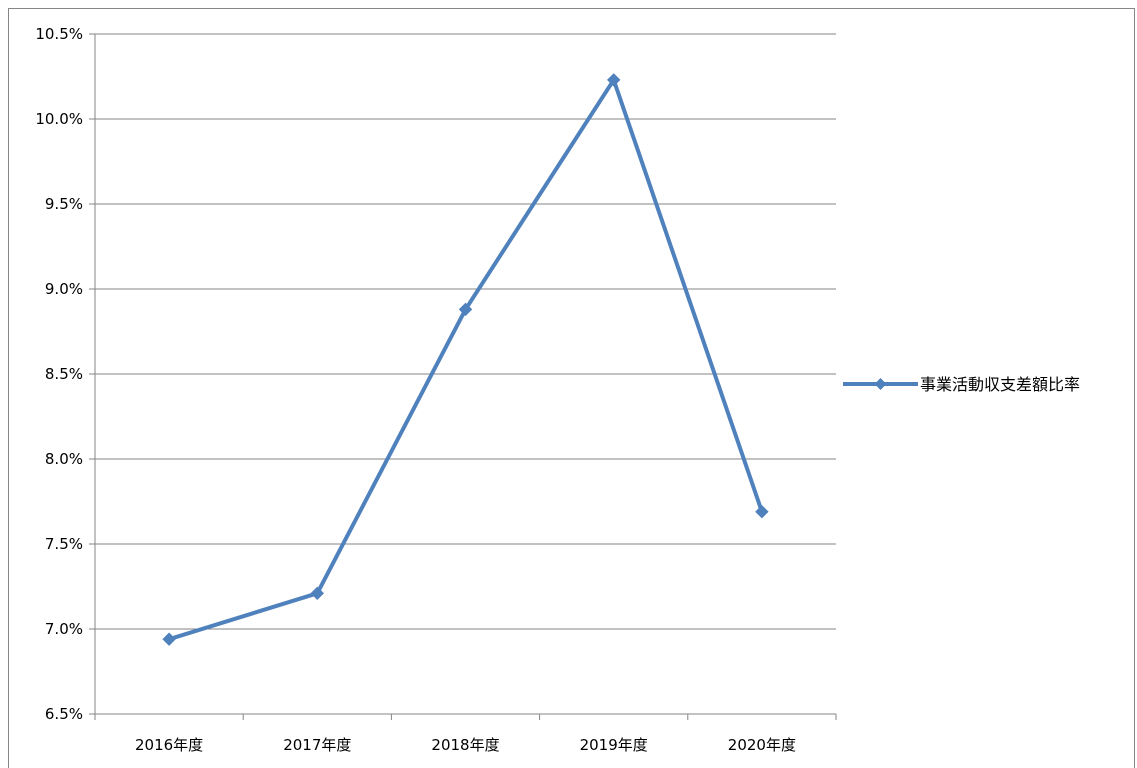 This screenshot has height=768, width=1137. Describe the element at coordinates (317, 745) in the screenshot. I see `x-tick-label: 2017年度` at that location.